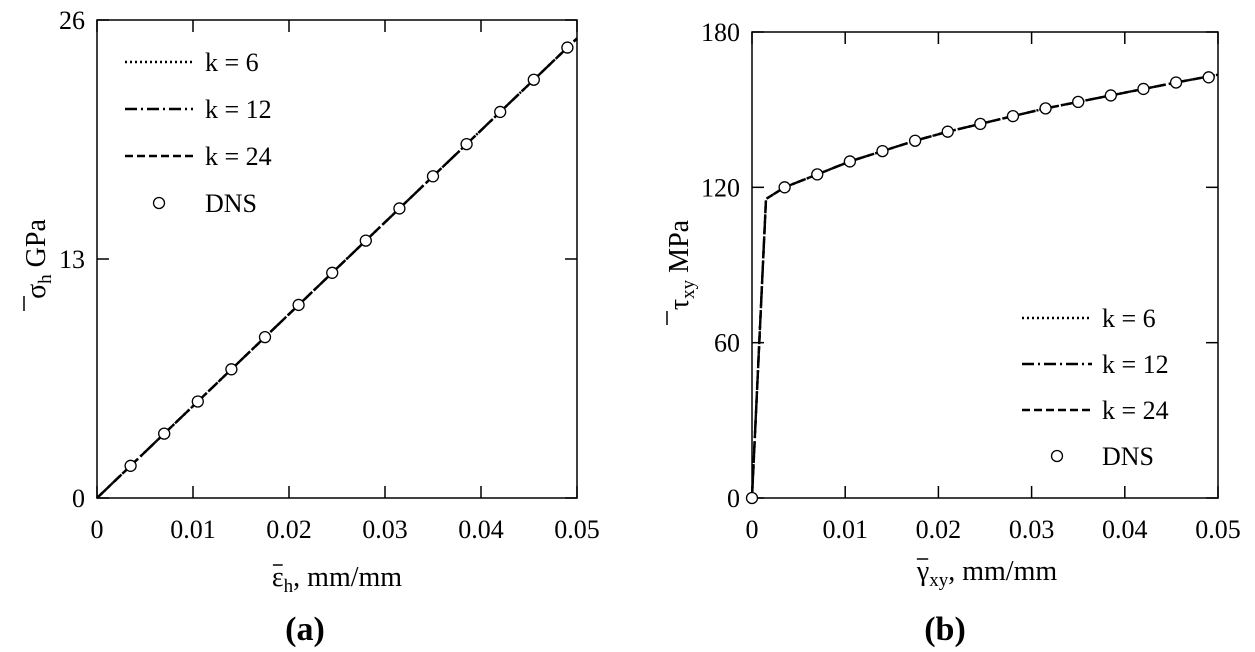 The width and height of the screenshot is (1255, 652). I want to click on panel-b-x-axis-label: γxy, mm/mm, so click(986, 573).